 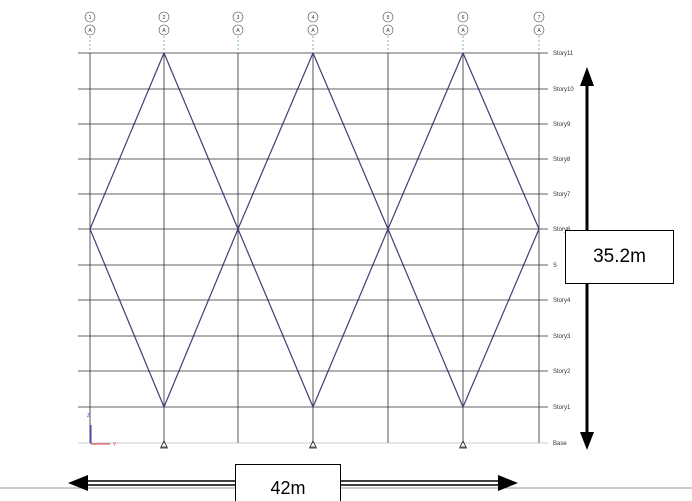 I want to click on height-dimension-label: 35.2m, so click(x=619, y=257).